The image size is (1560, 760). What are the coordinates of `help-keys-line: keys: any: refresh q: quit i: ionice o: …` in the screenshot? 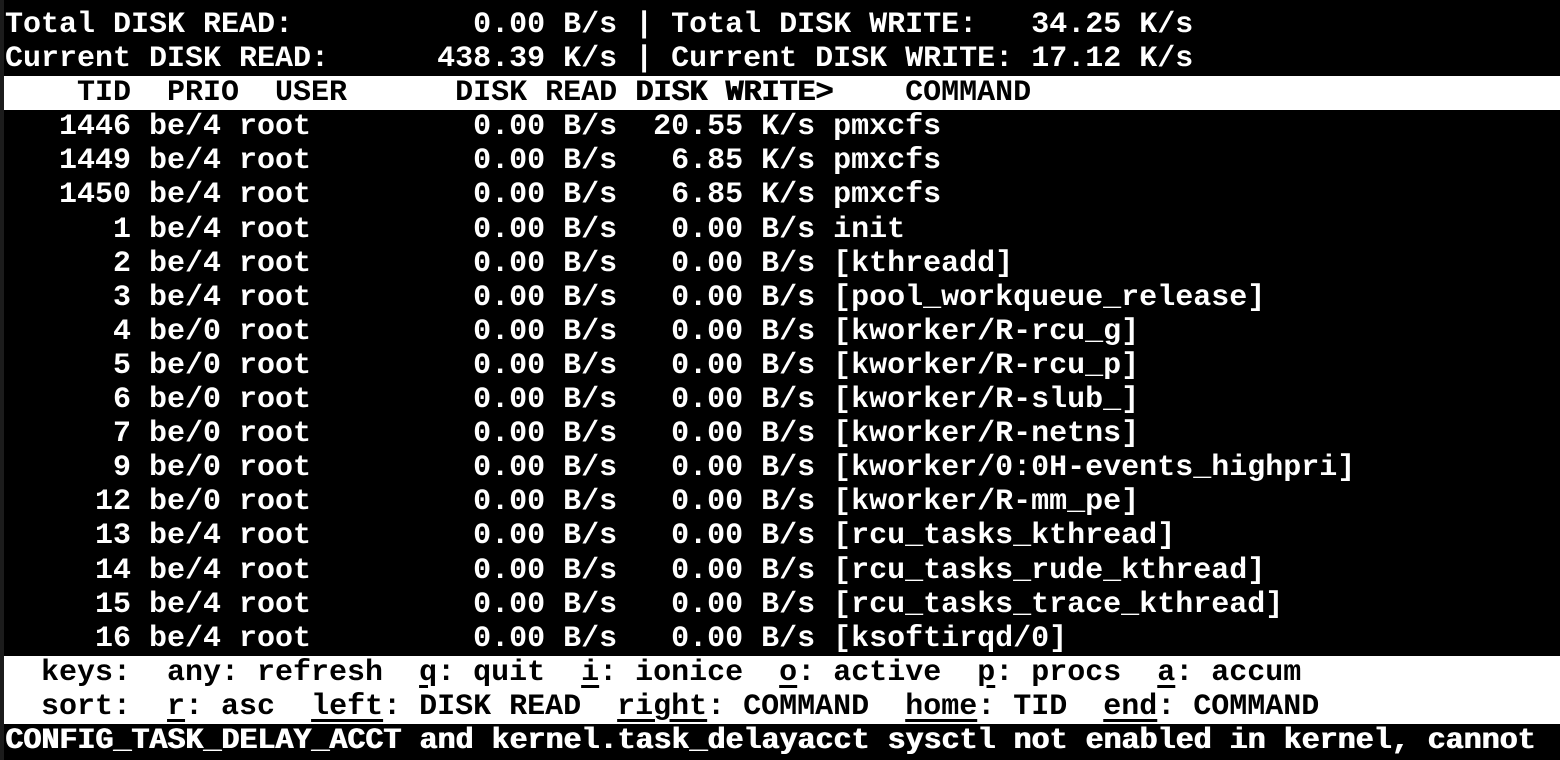 It's located at (780, 672).